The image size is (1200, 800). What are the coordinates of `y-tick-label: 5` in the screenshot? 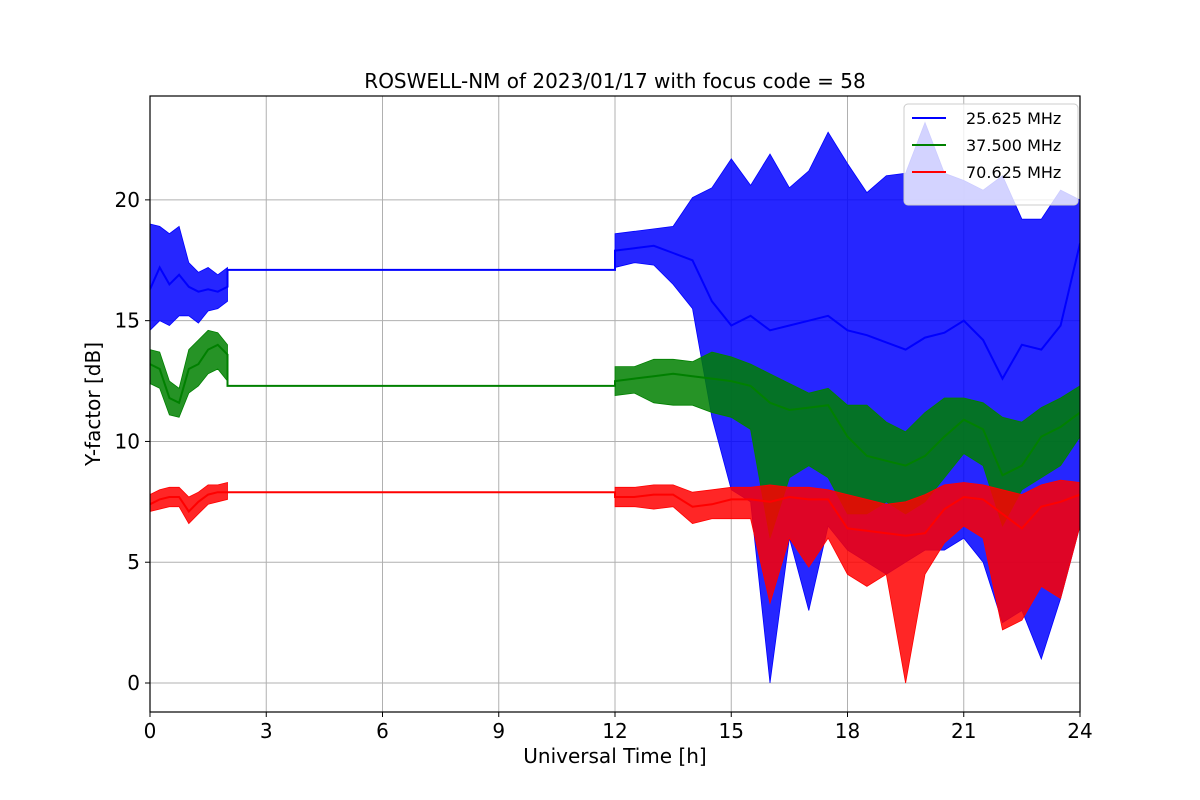 It's located at (133, 562).